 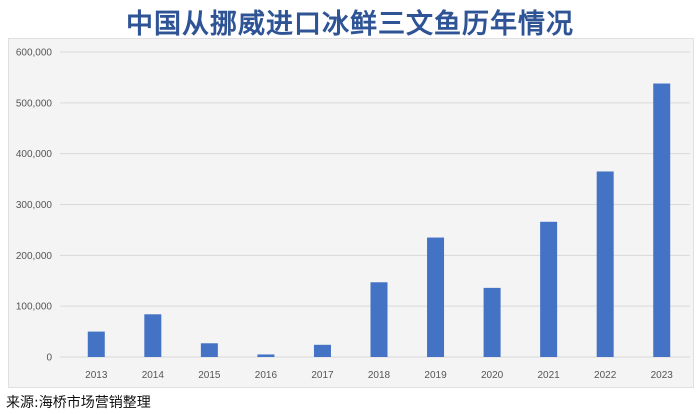 I want to click on x-tick-label: 2019, so click(x=435, y=375).